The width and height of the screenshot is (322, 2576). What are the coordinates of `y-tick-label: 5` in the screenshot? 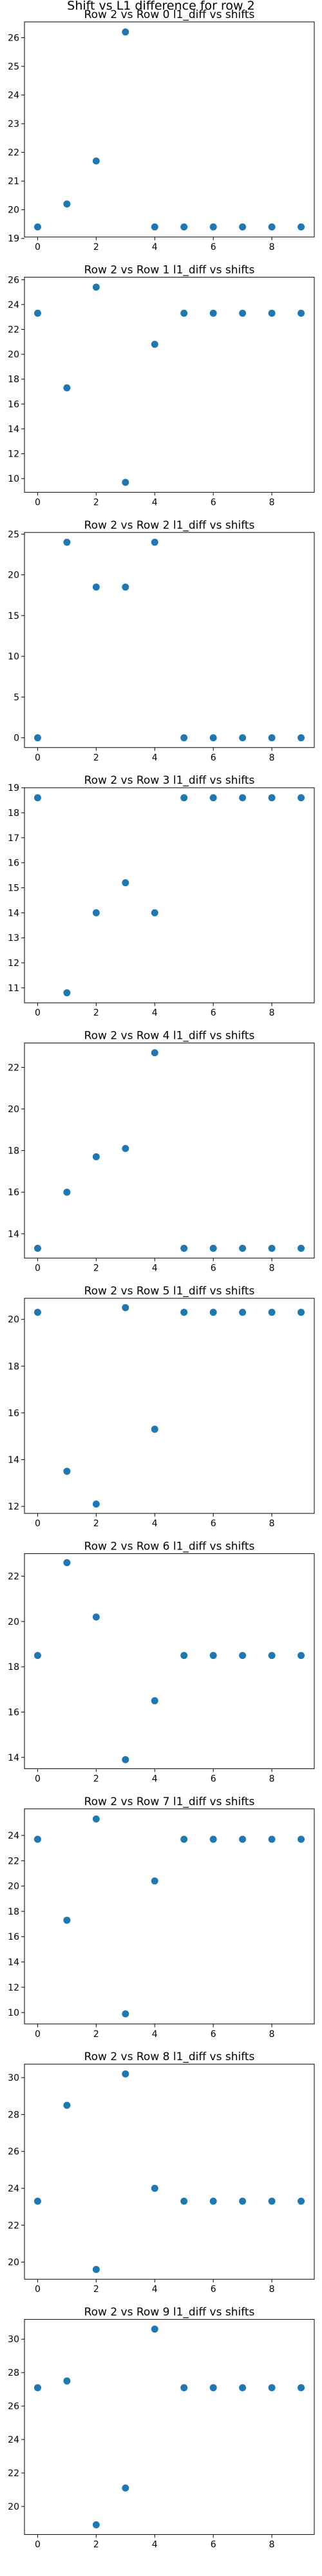 It's located at (16, 697).